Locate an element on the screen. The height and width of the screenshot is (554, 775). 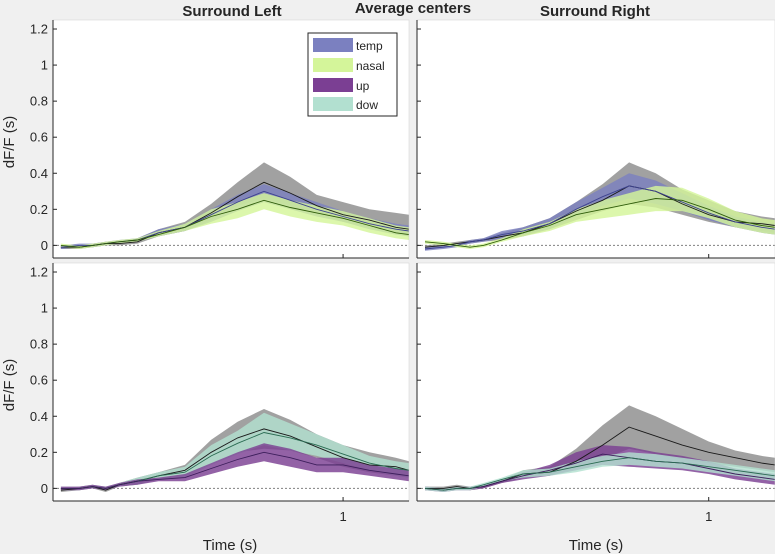
xlabel-right: Time (s) is located at coordinates (596, 545).